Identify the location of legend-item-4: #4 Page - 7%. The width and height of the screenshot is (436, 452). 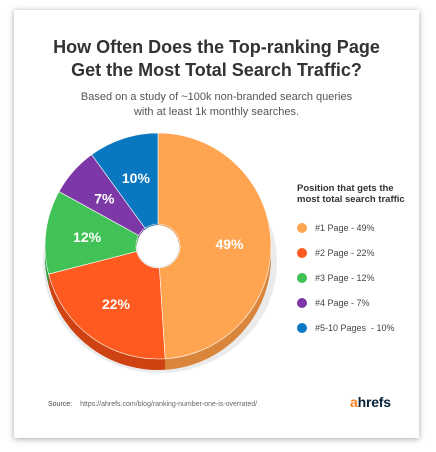
(346, 303).